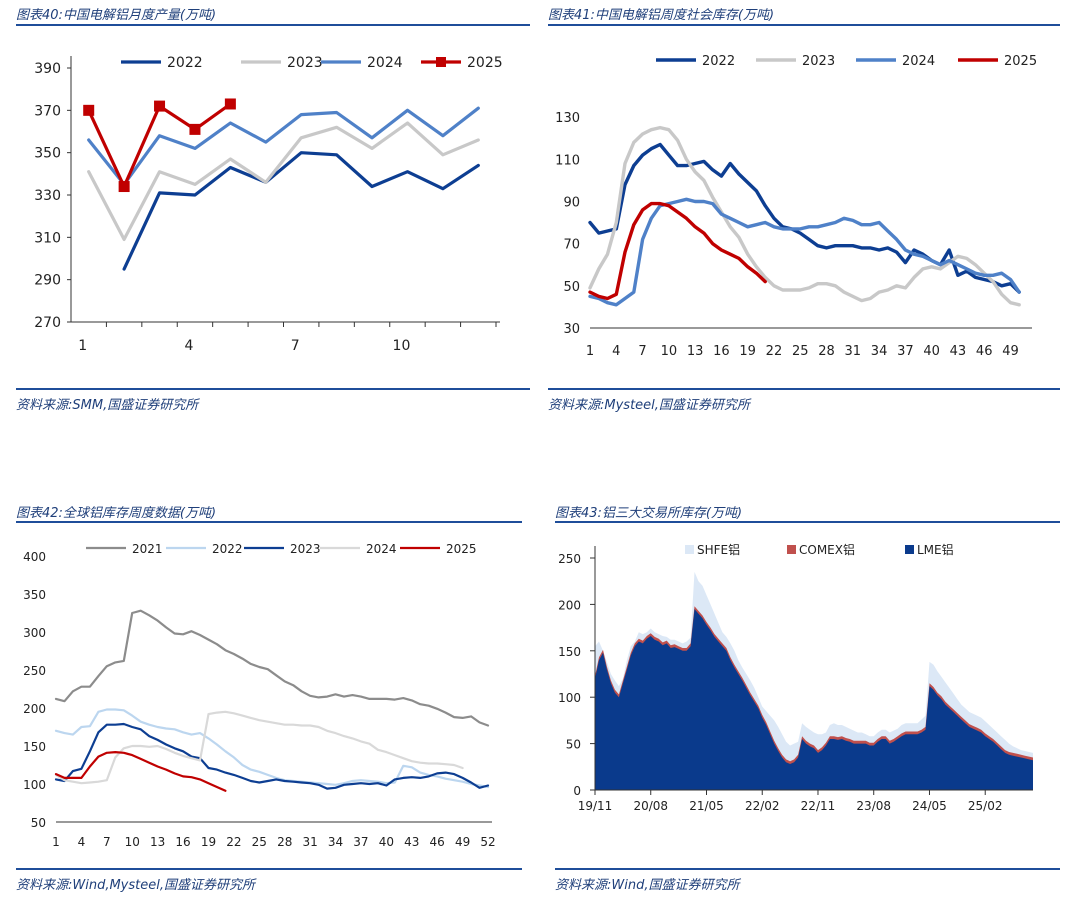 The image size is (1065, 897). Describe the element at coordinates (272, 668) in the screenshot. I see `series-line-2021` at that location.